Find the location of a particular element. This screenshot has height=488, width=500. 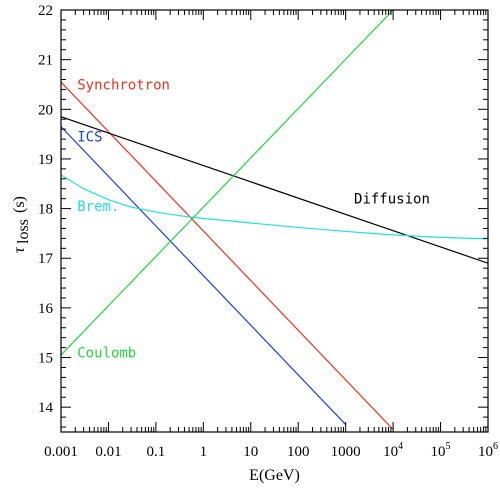

x-tick-label: 0.01 is located at coordinates (108, 452).